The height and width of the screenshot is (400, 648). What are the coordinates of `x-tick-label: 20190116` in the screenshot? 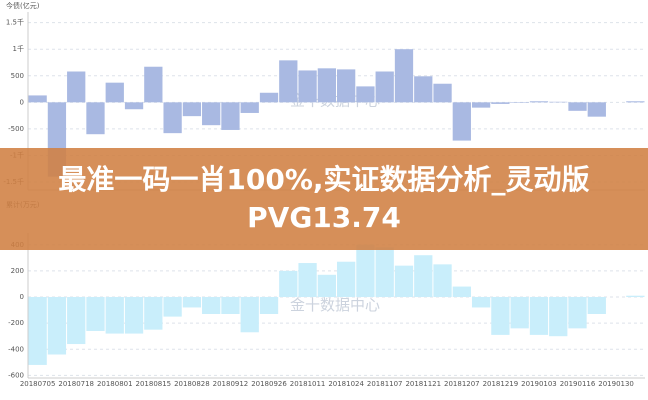 It's located at (578, 384).